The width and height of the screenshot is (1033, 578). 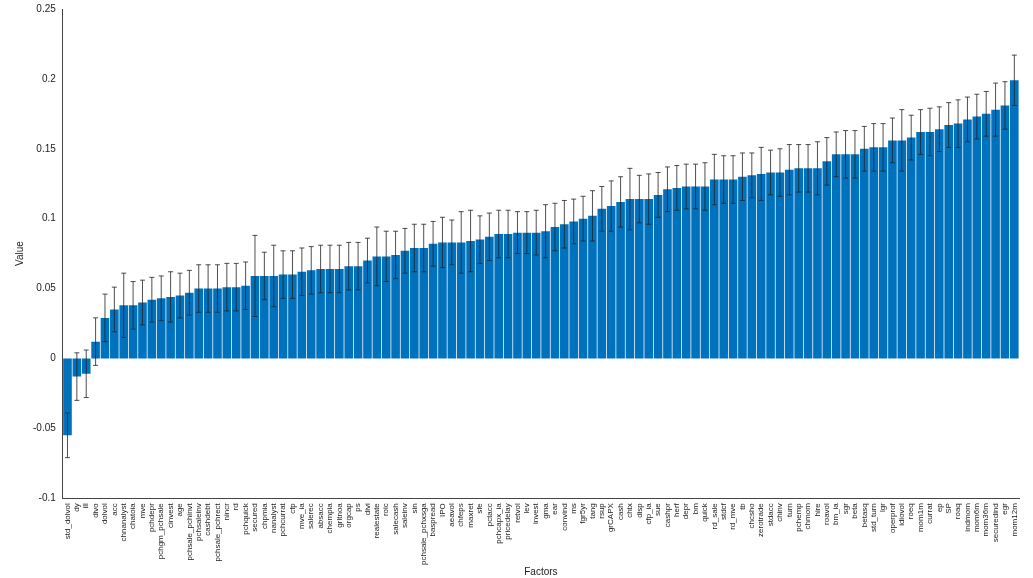 I want to click on x-tick-label: bm_ia, so click(x=836, y=513).